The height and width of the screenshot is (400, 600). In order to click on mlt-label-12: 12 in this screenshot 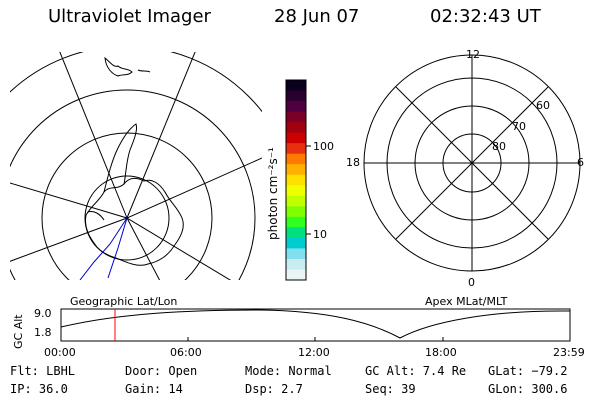, I will do `click(473, 54)`.